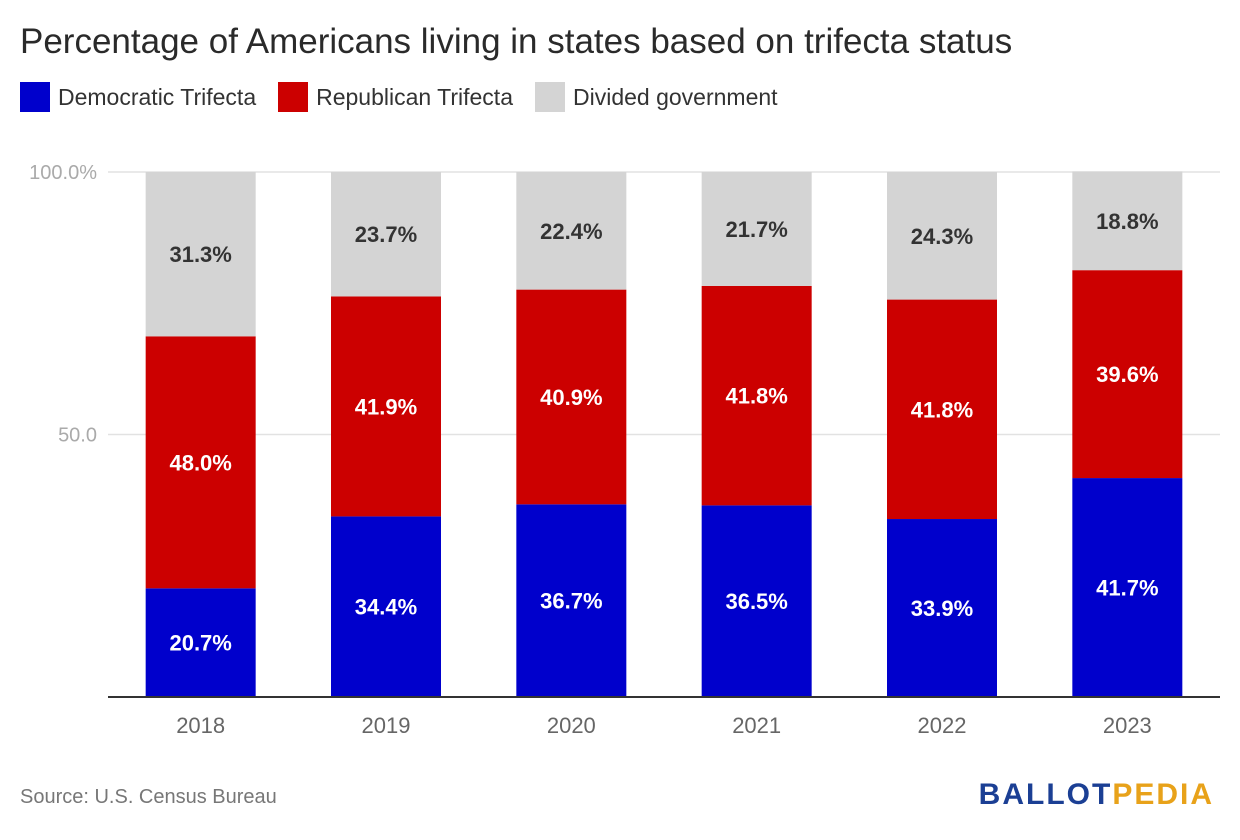 The image size is (1240, 840). Describe the element at coordinates (1045, 794) in the screenshot. I see `logo-part-ballot: BALLOT` at that location.